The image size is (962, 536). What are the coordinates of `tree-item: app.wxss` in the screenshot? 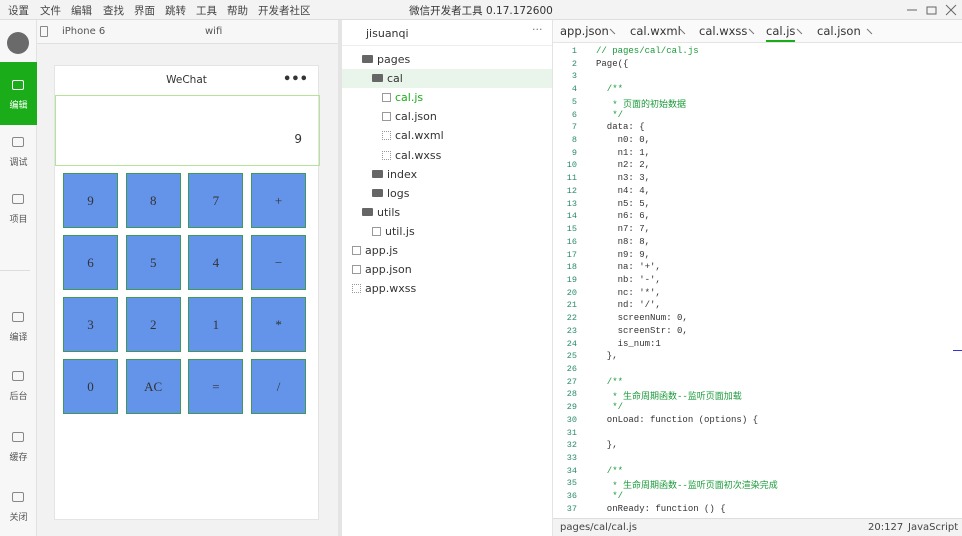 It's located at (384, 288).